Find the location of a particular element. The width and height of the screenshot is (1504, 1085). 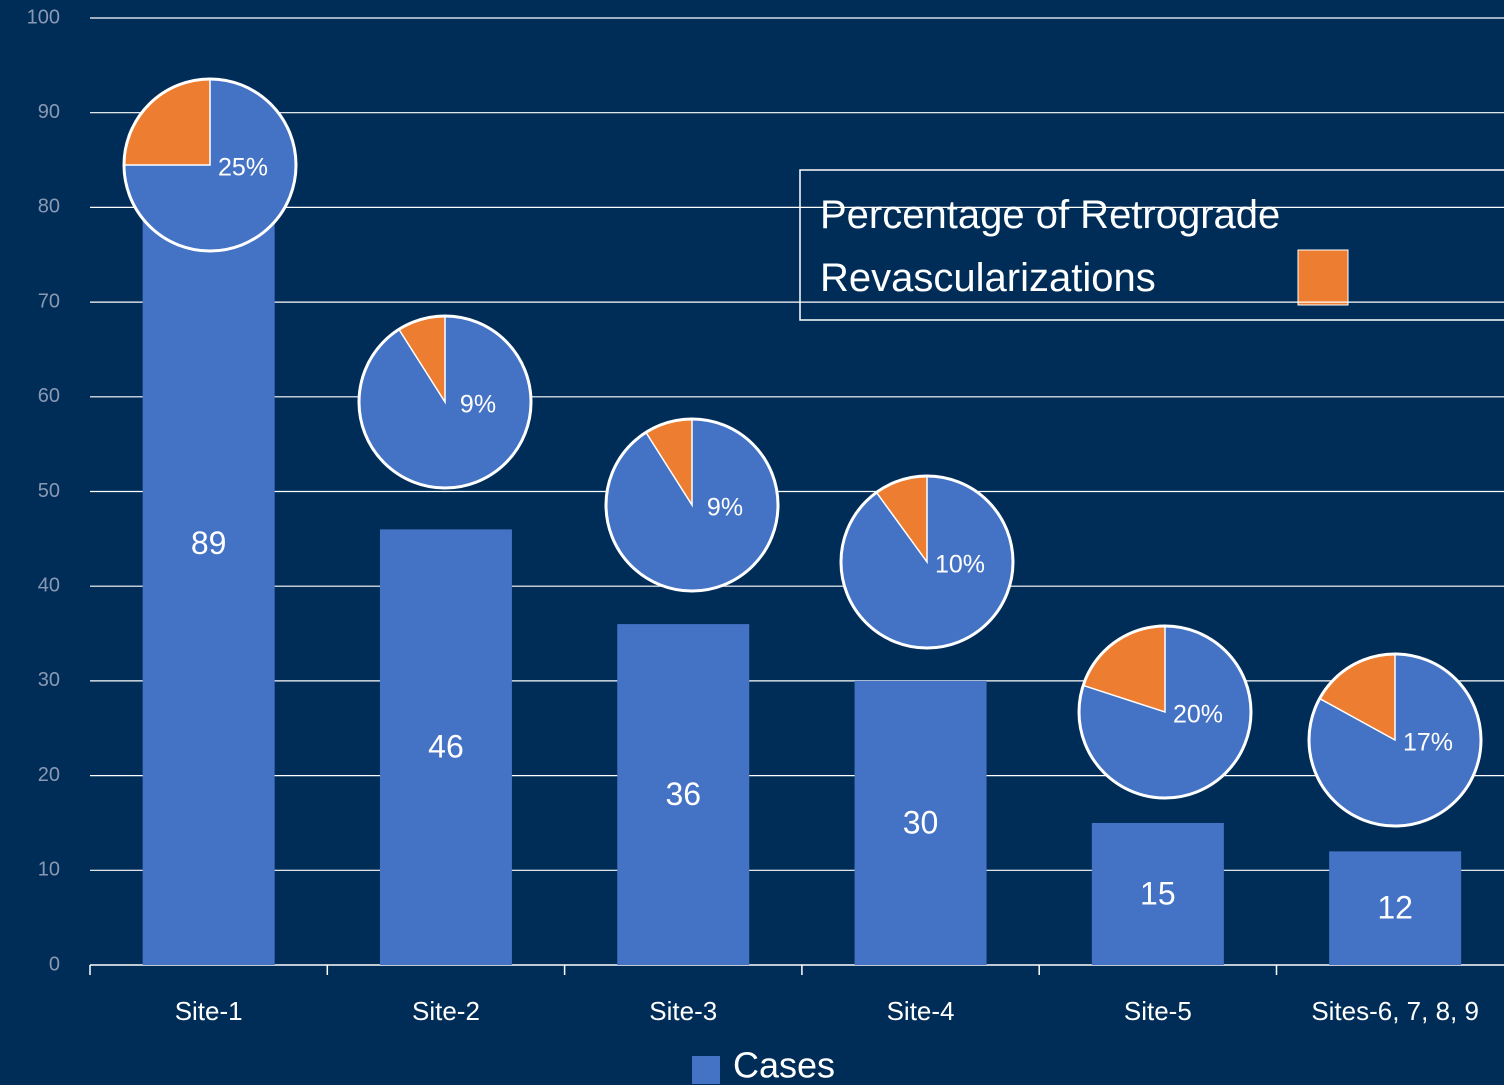

bar-value-label: 12 is located at coordinates (1395, 908).